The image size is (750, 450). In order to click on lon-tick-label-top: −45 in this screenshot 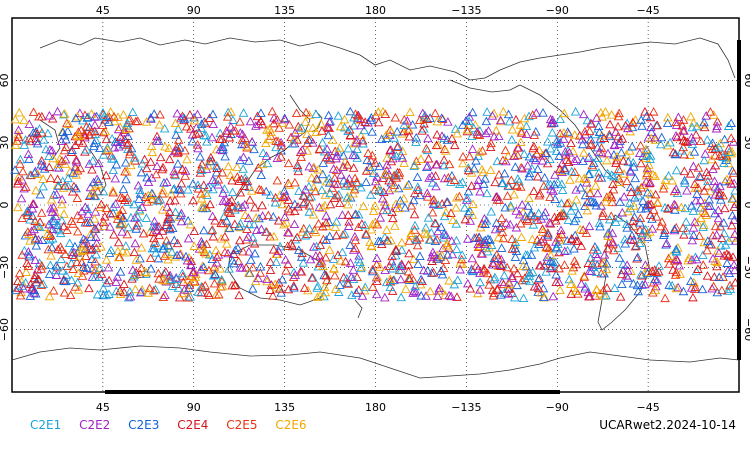, I will do `click(648, 10)`.